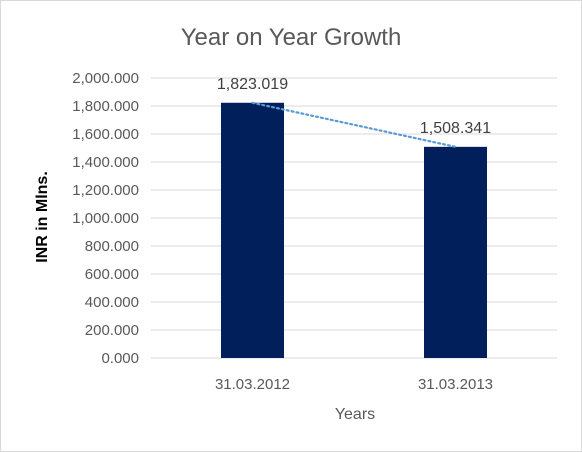 The height and width of the screenshot is (452, 582). Describe the element at coordinates (120, 358) in the screenshot. I see `y-tick-label: 0.000` at that location.